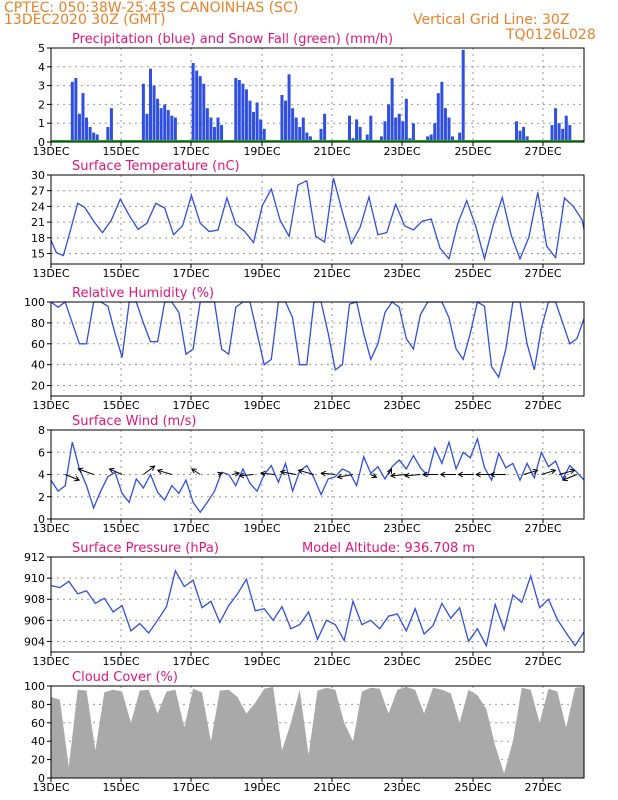 The image size is (618, 800). What do you see at coordinates (41, 48) in the screenshot?
I see `y-tick-label: 5` at bounding box center [41, 48].